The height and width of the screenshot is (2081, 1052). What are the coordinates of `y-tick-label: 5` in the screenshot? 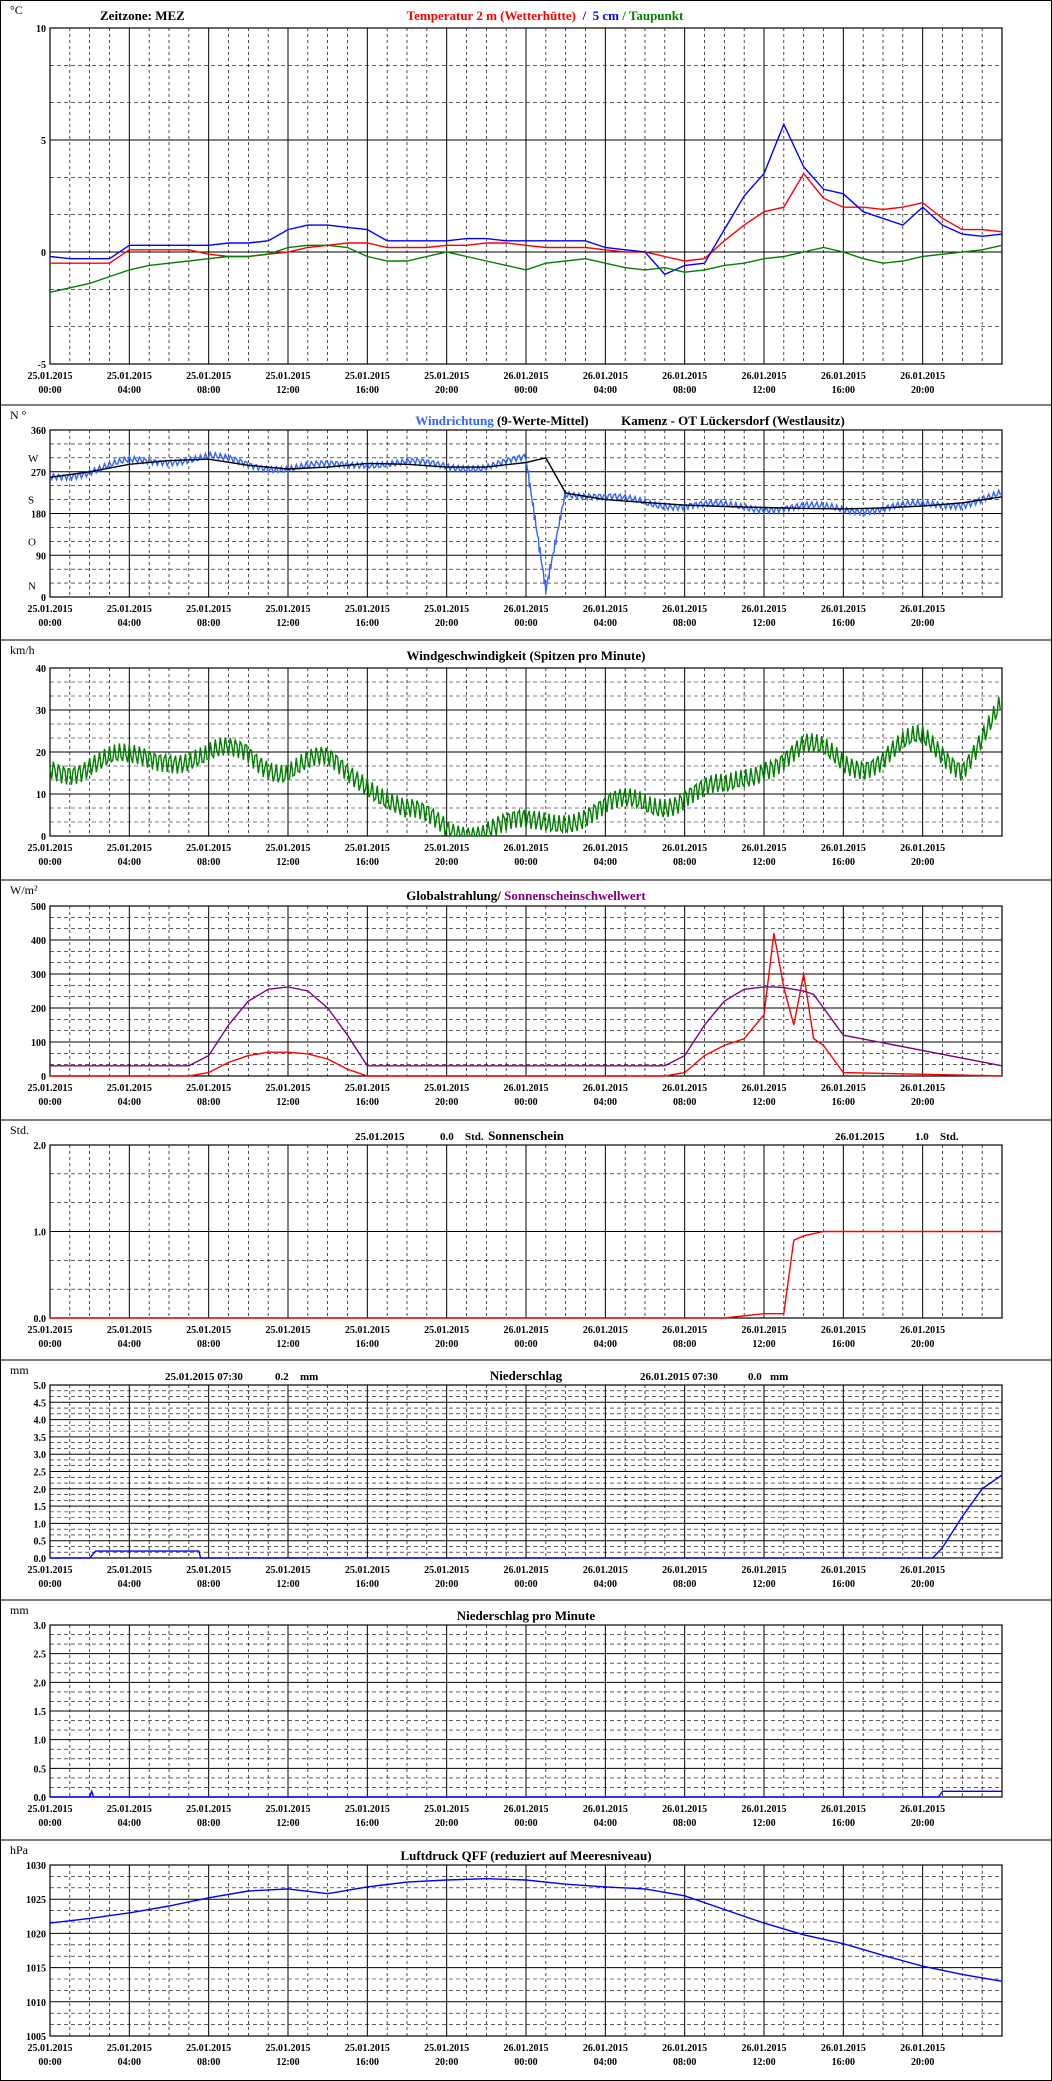 It's located at (43, 141).